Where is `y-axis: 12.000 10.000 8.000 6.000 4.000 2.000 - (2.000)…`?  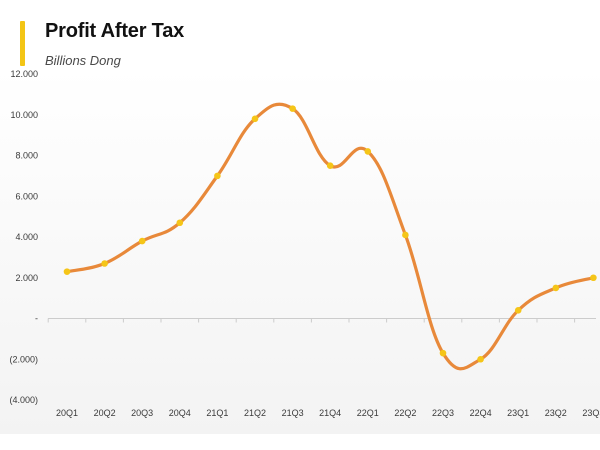
y-axis: 12.000 10.000 8.000 6.000 4.000 2.000 - (2.000)… is located at coordinates (23, 237).